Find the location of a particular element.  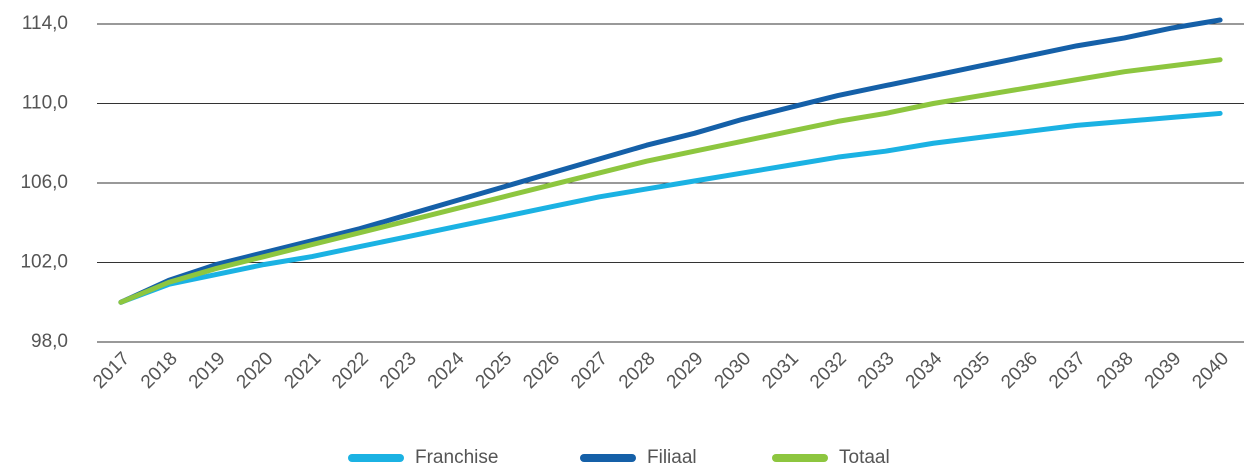

legend-label: Filiaal is located at coordinates (672, 457).